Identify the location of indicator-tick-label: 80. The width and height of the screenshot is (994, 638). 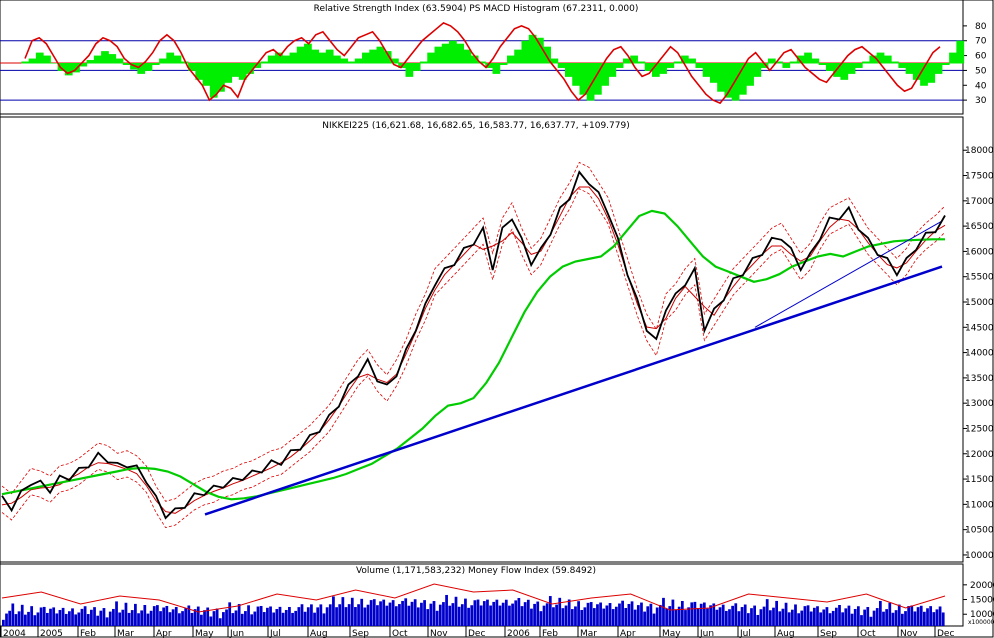
(981, 27).